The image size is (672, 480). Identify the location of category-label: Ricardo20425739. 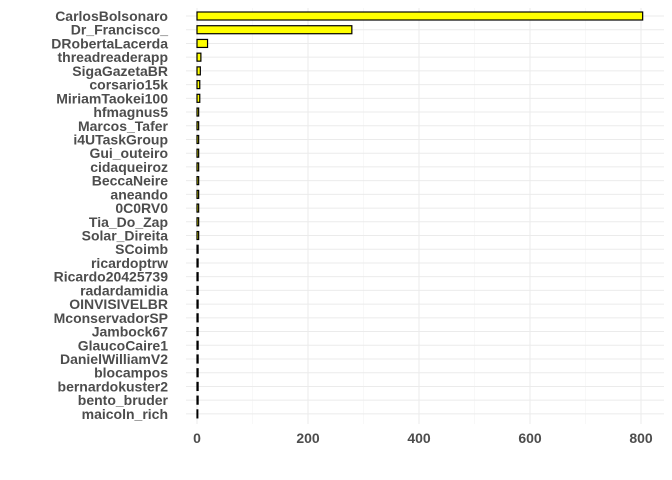
(111, 277).